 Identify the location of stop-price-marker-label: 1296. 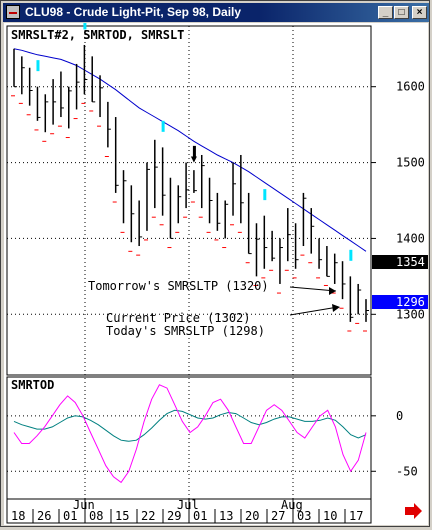
(410, 302).